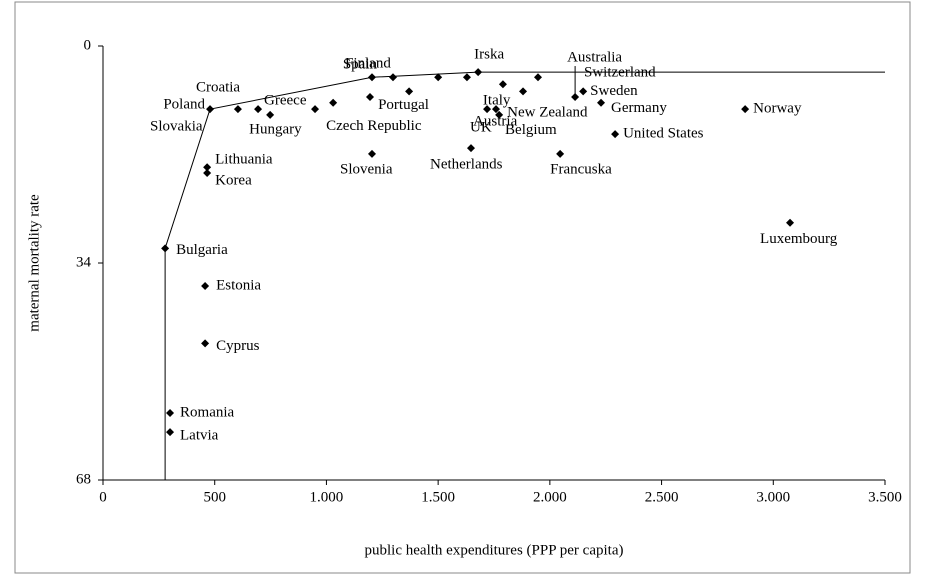 Image resolution: width=925 pixels, height=575 pixels. What do you see at coordinates (639, 108) in the screenshot?
I see `point-label: Germany` at bounding box center [639, 108].